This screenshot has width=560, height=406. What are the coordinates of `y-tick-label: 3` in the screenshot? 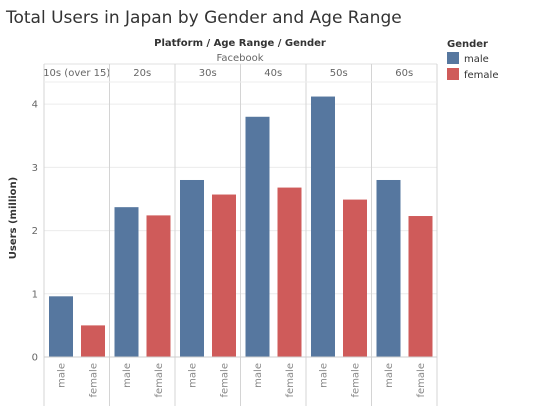 It's located at (35, 168).